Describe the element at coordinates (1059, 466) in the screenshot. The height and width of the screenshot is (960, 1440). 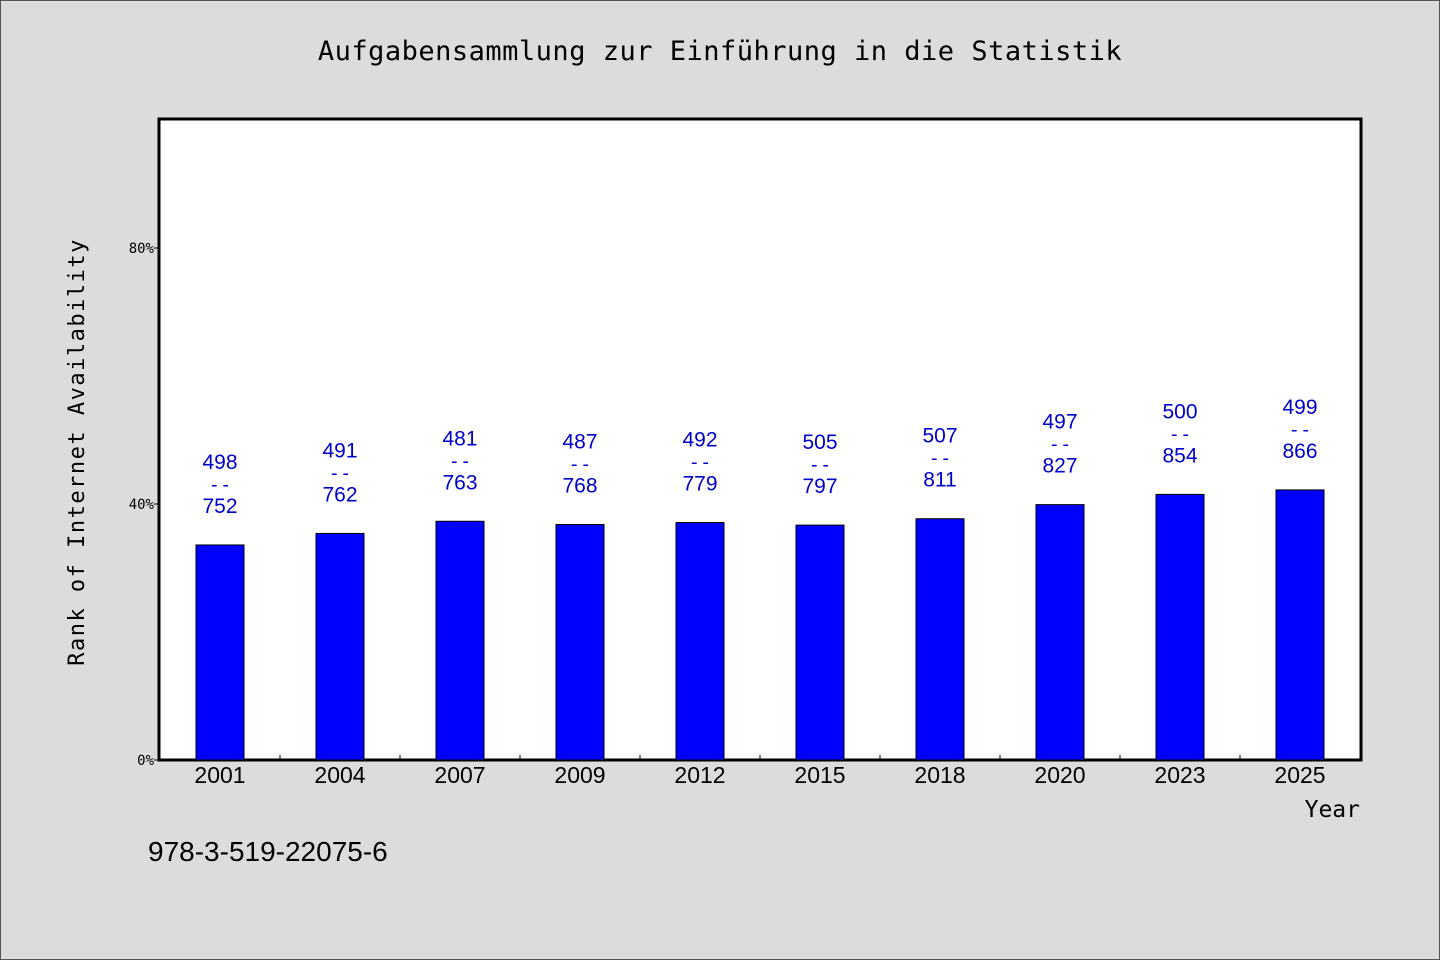
I see `bar-label-bottom: 827` at that location.